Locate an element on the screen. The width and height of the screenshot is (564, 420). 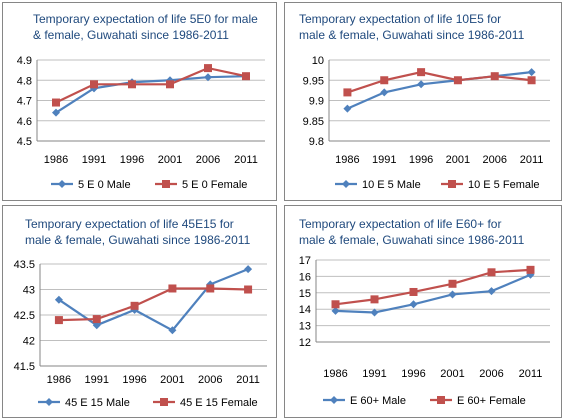
legend-label: 10 E 5 Male is located at coordinates (391, 185).